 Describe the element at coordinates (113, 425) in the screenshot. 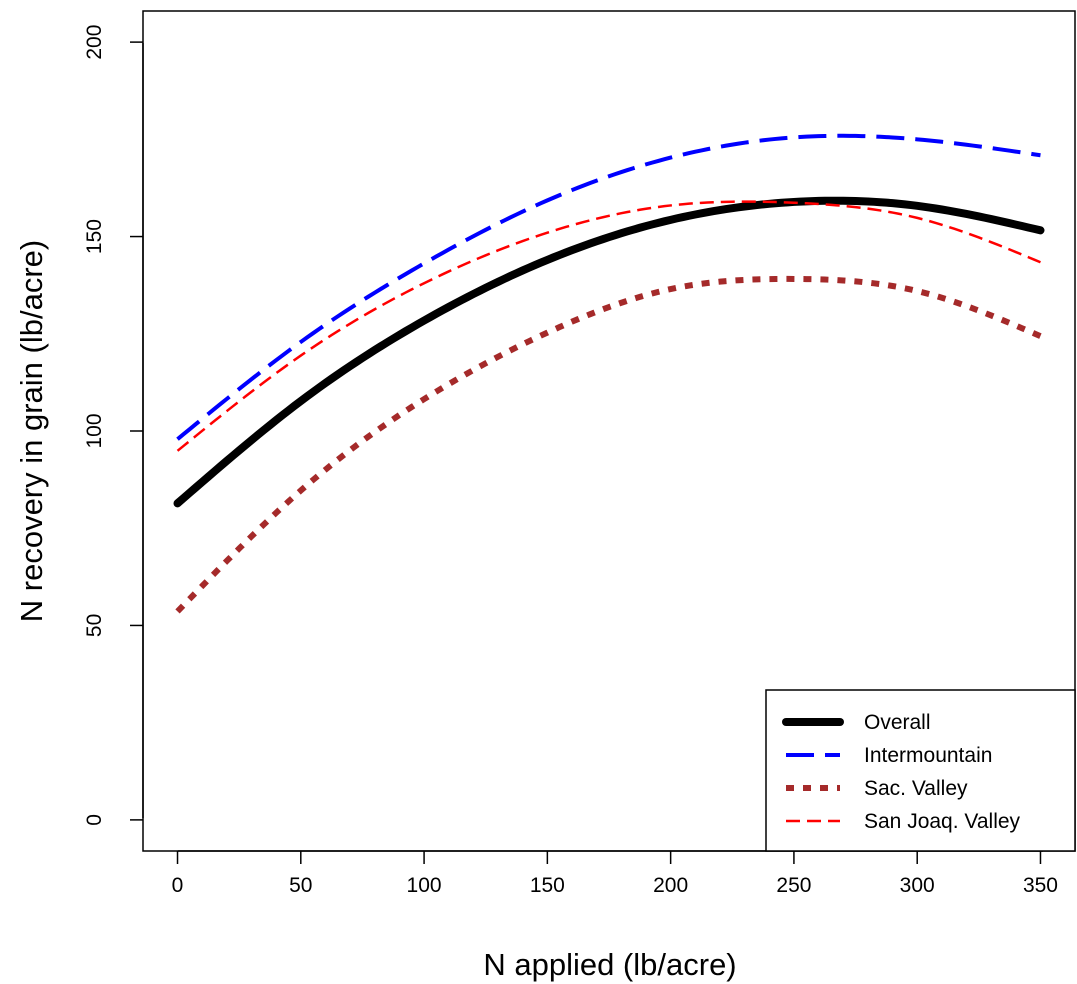

I see `y-axis: 0 50 100 150 200` at that location.